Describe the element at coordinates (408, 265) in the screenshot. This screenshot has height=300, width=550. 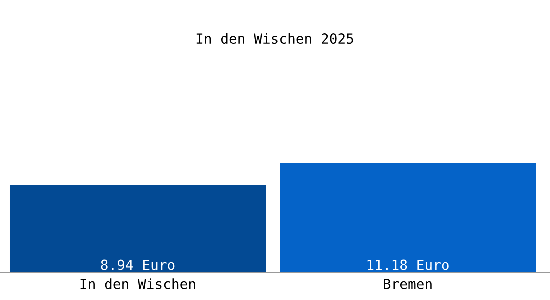
I see `data-label: 11.18 Euro` at that location.